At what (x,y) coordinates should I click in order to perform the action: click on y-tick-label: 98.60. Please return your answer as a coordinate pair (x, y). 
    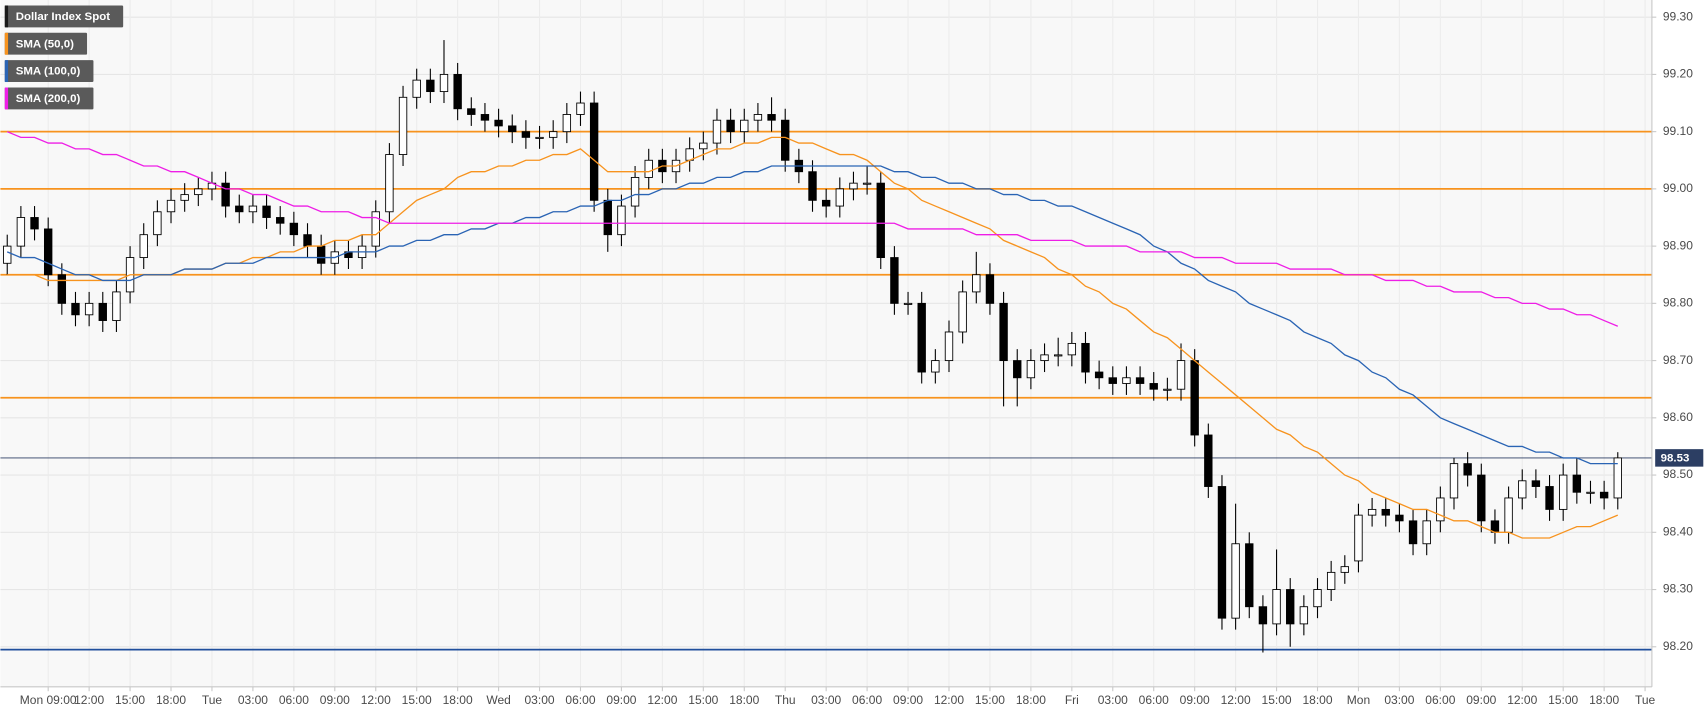
    Looking at the image, I should click on (1678, 417).